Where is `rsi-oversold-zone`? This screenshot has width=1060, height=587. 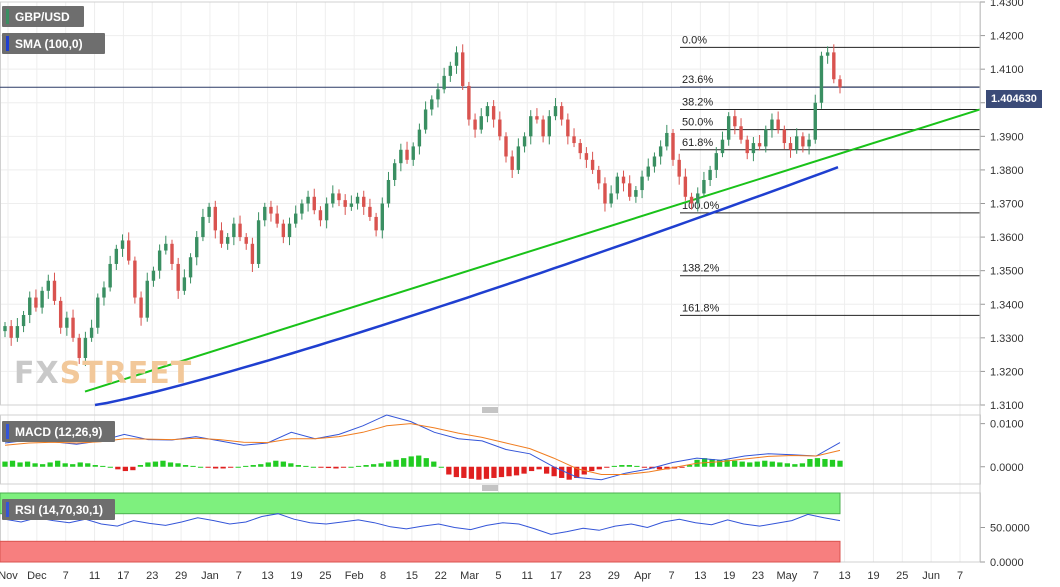
rsi-oversold-zone is located at coordinates (420, 551).